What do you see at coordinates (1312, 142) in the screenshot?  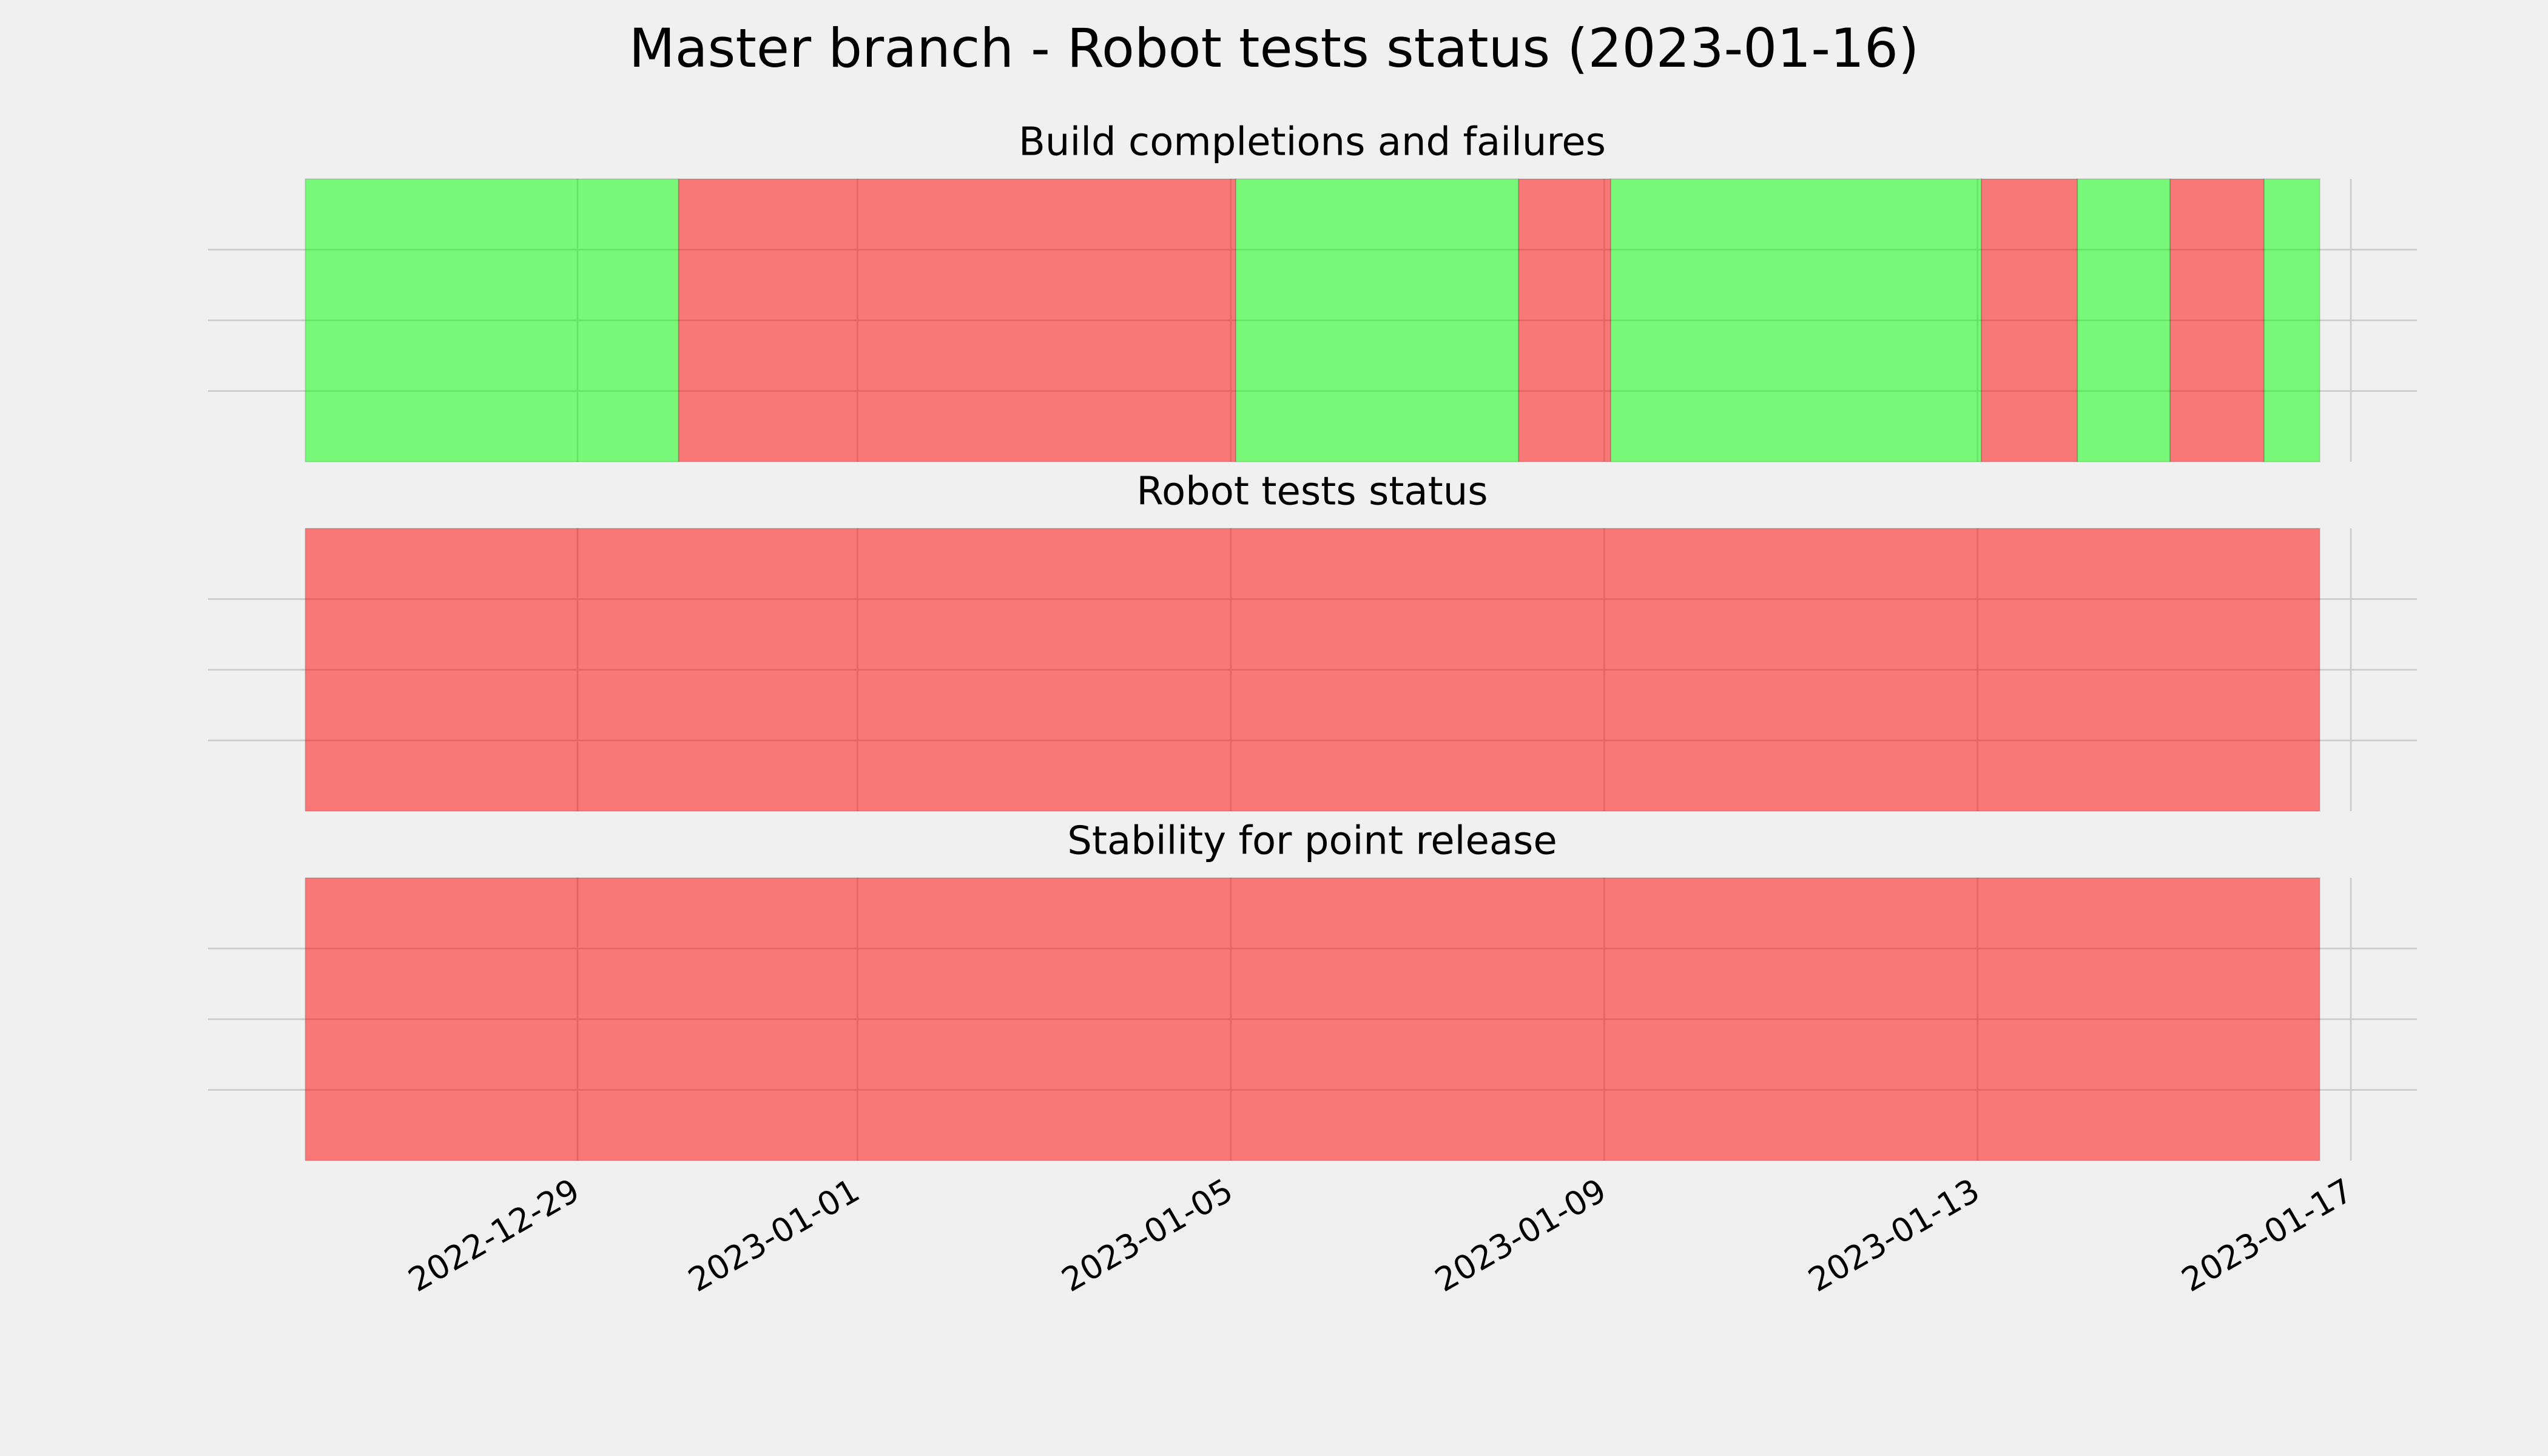 I see `panel-title: Build completions and failures` at bounding box center [1312, 142].